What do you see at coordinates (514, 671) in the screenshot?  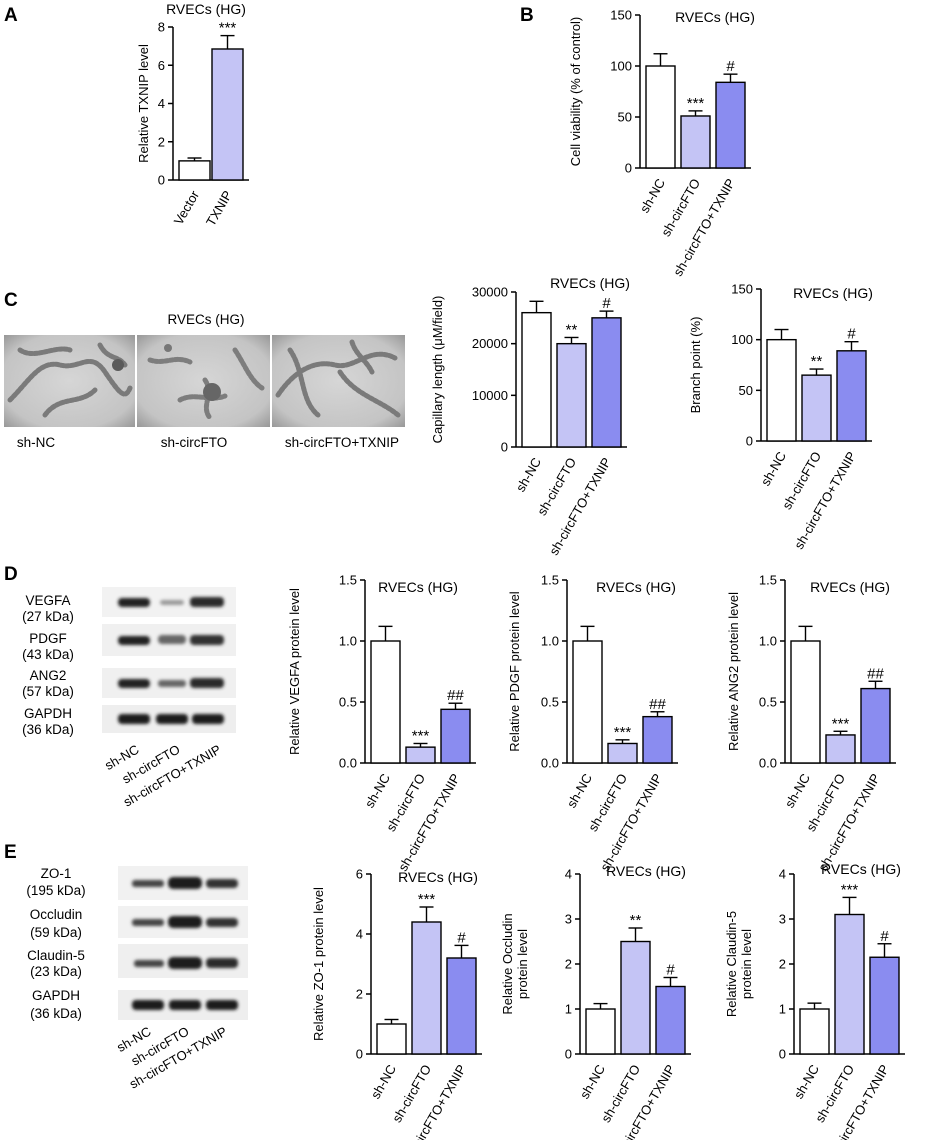 I see `chart-d2-ylabel: Relative PDGF protein level` at bounding box center [514, 671].